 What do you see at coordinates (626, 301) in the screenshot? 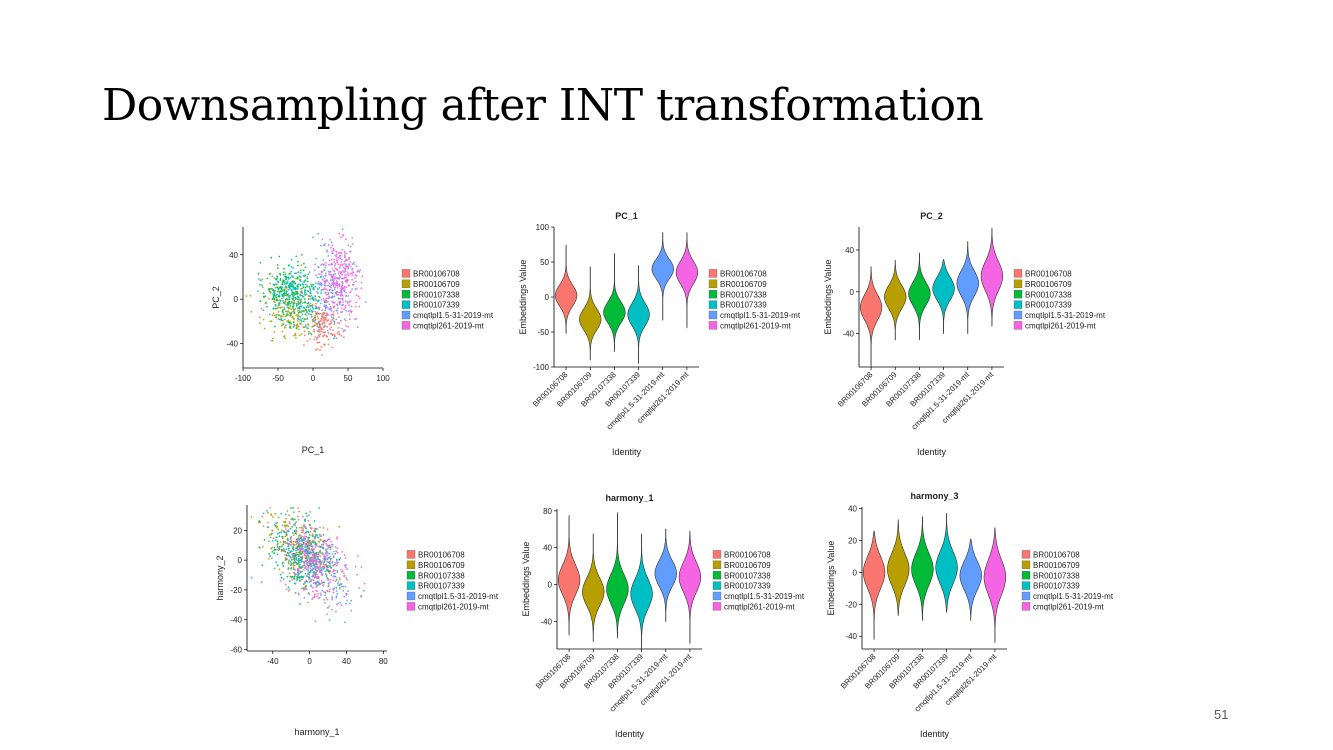
I see `chart-1-violins` at bounding box center [626, 301].